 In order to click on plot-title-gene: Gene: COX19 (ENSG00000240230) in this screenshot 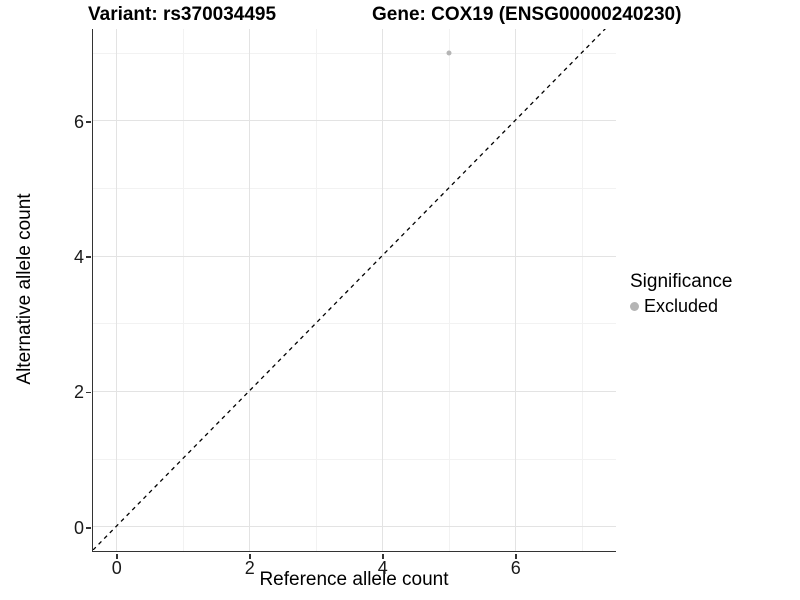, I will do `click(527, 14)`.